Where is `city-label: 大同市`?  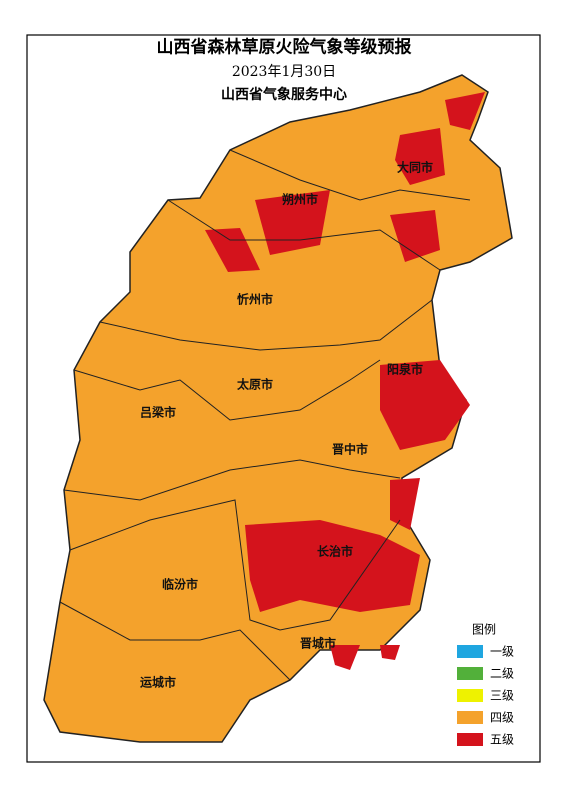
city-label: 大同市 is located at coordinates (415, 167).